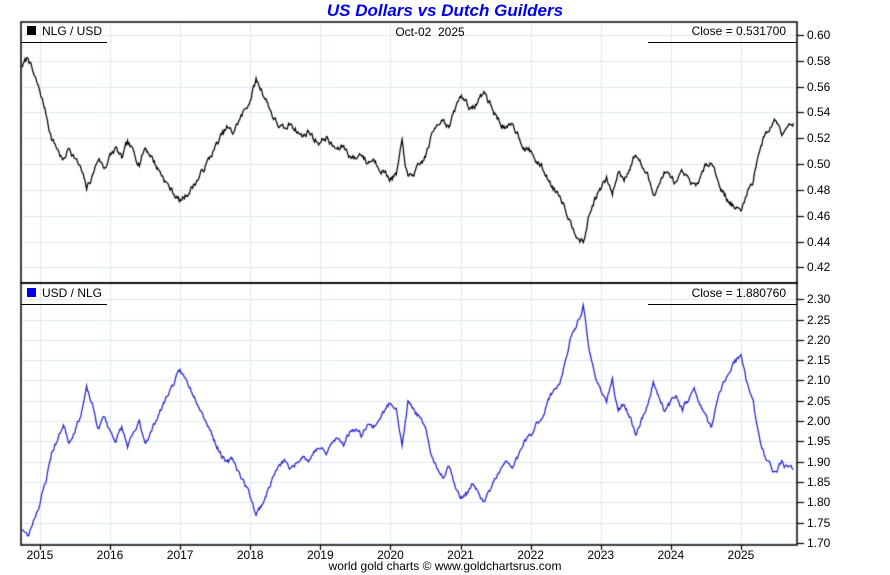 This screenshot has width=890, height=575. What do you see at coordinates (72, 31) in the screenshot?
I see `legend-label-nlg-usd: NLG / USD` at bounding box center [72, 31].